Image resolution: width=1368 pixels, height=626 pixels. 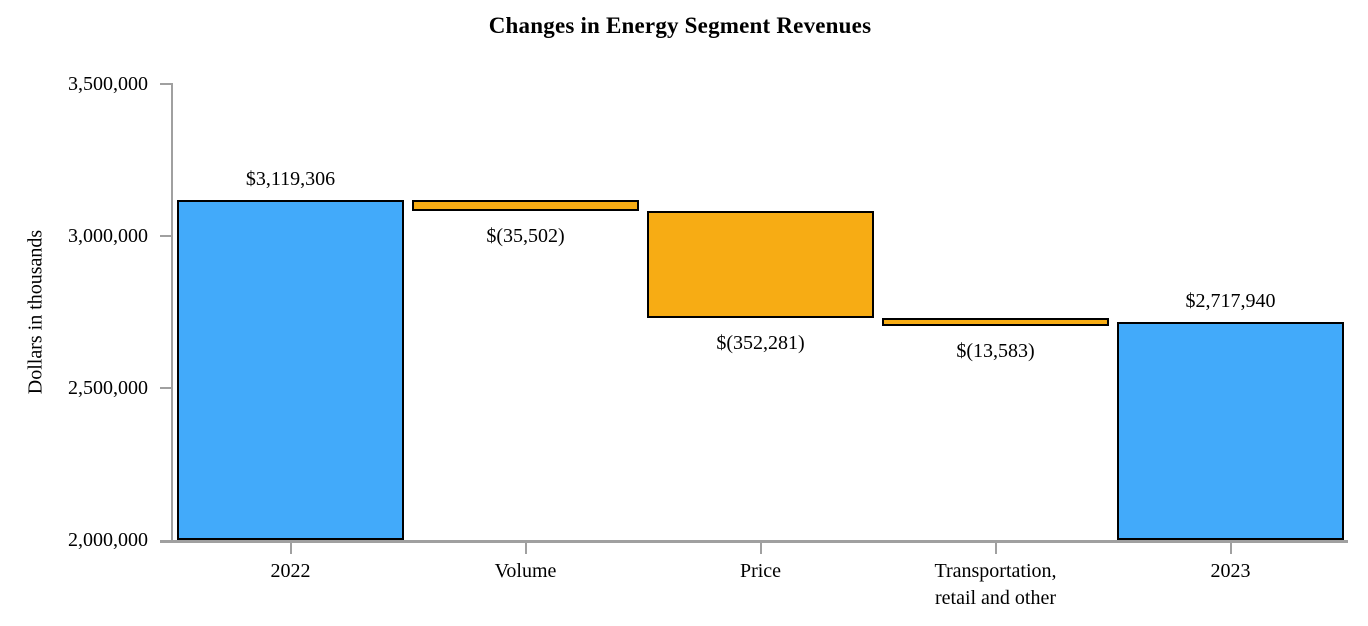 I want to click on chart-title: Changes in Energy Segment Revenues, so click(x=680, y=25).